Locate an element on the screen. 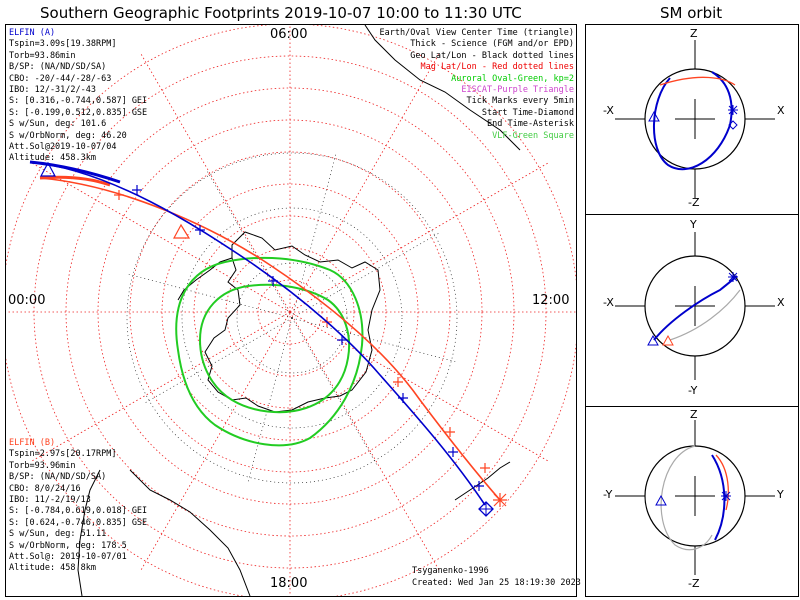 This screenshot has width=800, height=600. elfin-b-line: Altitude: 458.8km is located at coordinates (52, 568).